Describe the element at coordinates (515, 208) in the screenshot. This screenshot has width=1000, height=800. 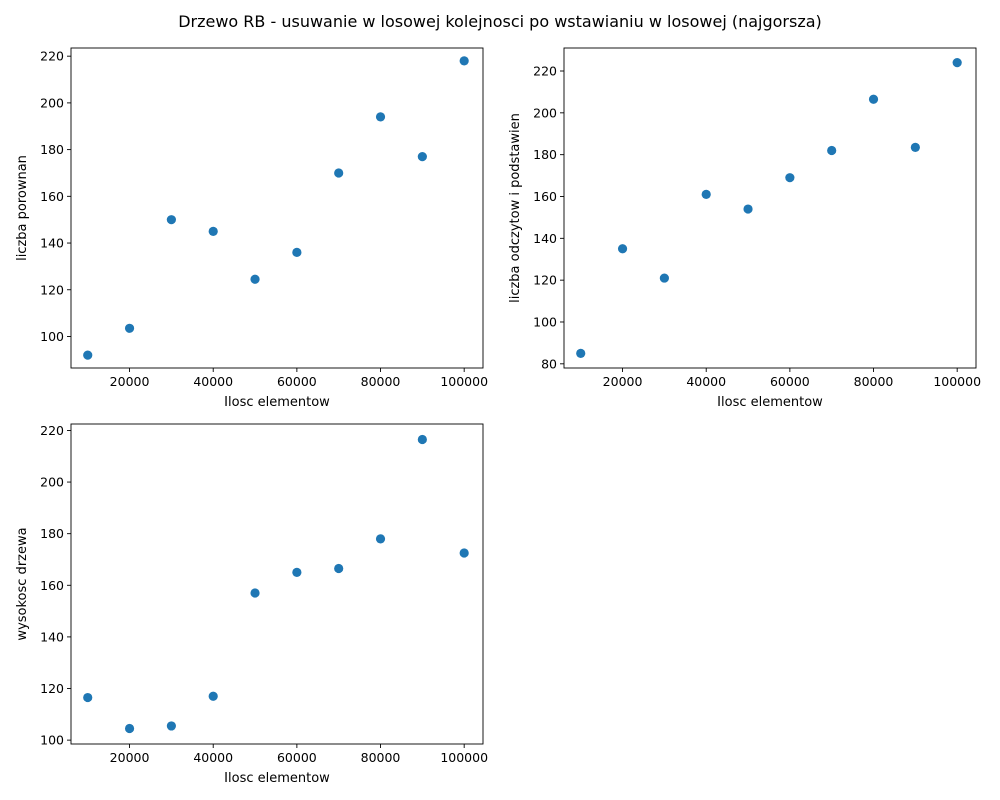
I see `y-axis-label: liczba odczytow i podstawien` at that location.